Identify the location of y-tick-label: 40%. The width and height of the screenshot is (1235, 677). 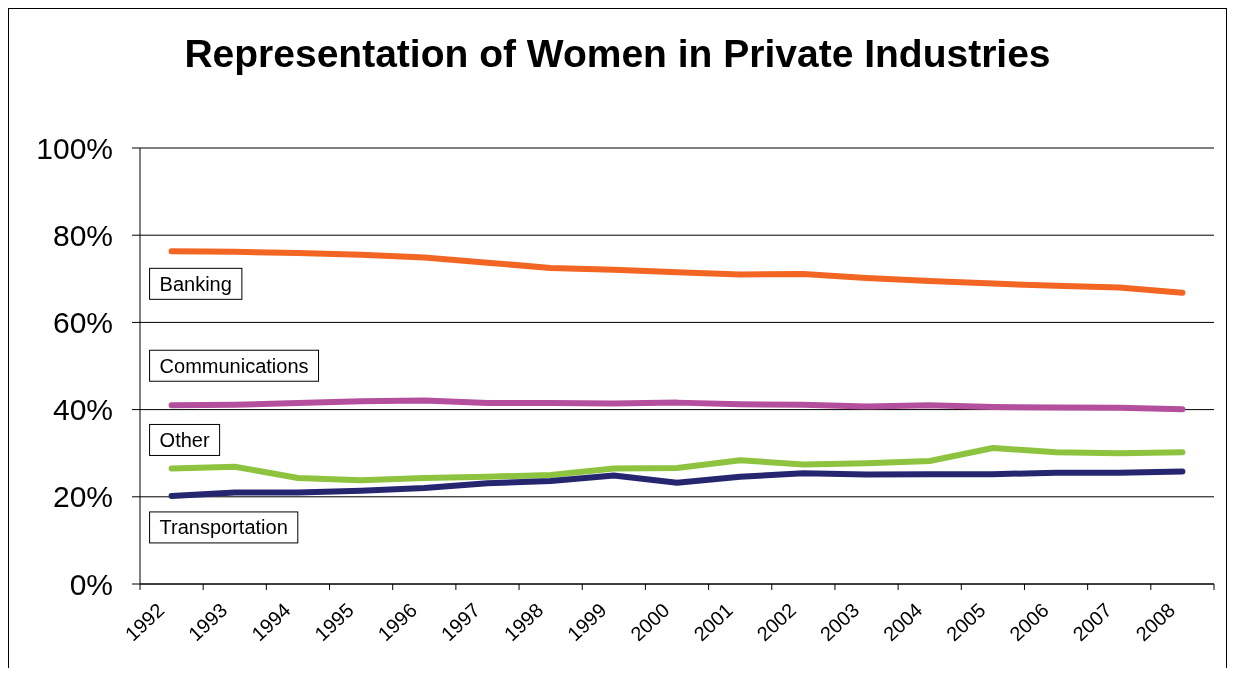
(82, 410).